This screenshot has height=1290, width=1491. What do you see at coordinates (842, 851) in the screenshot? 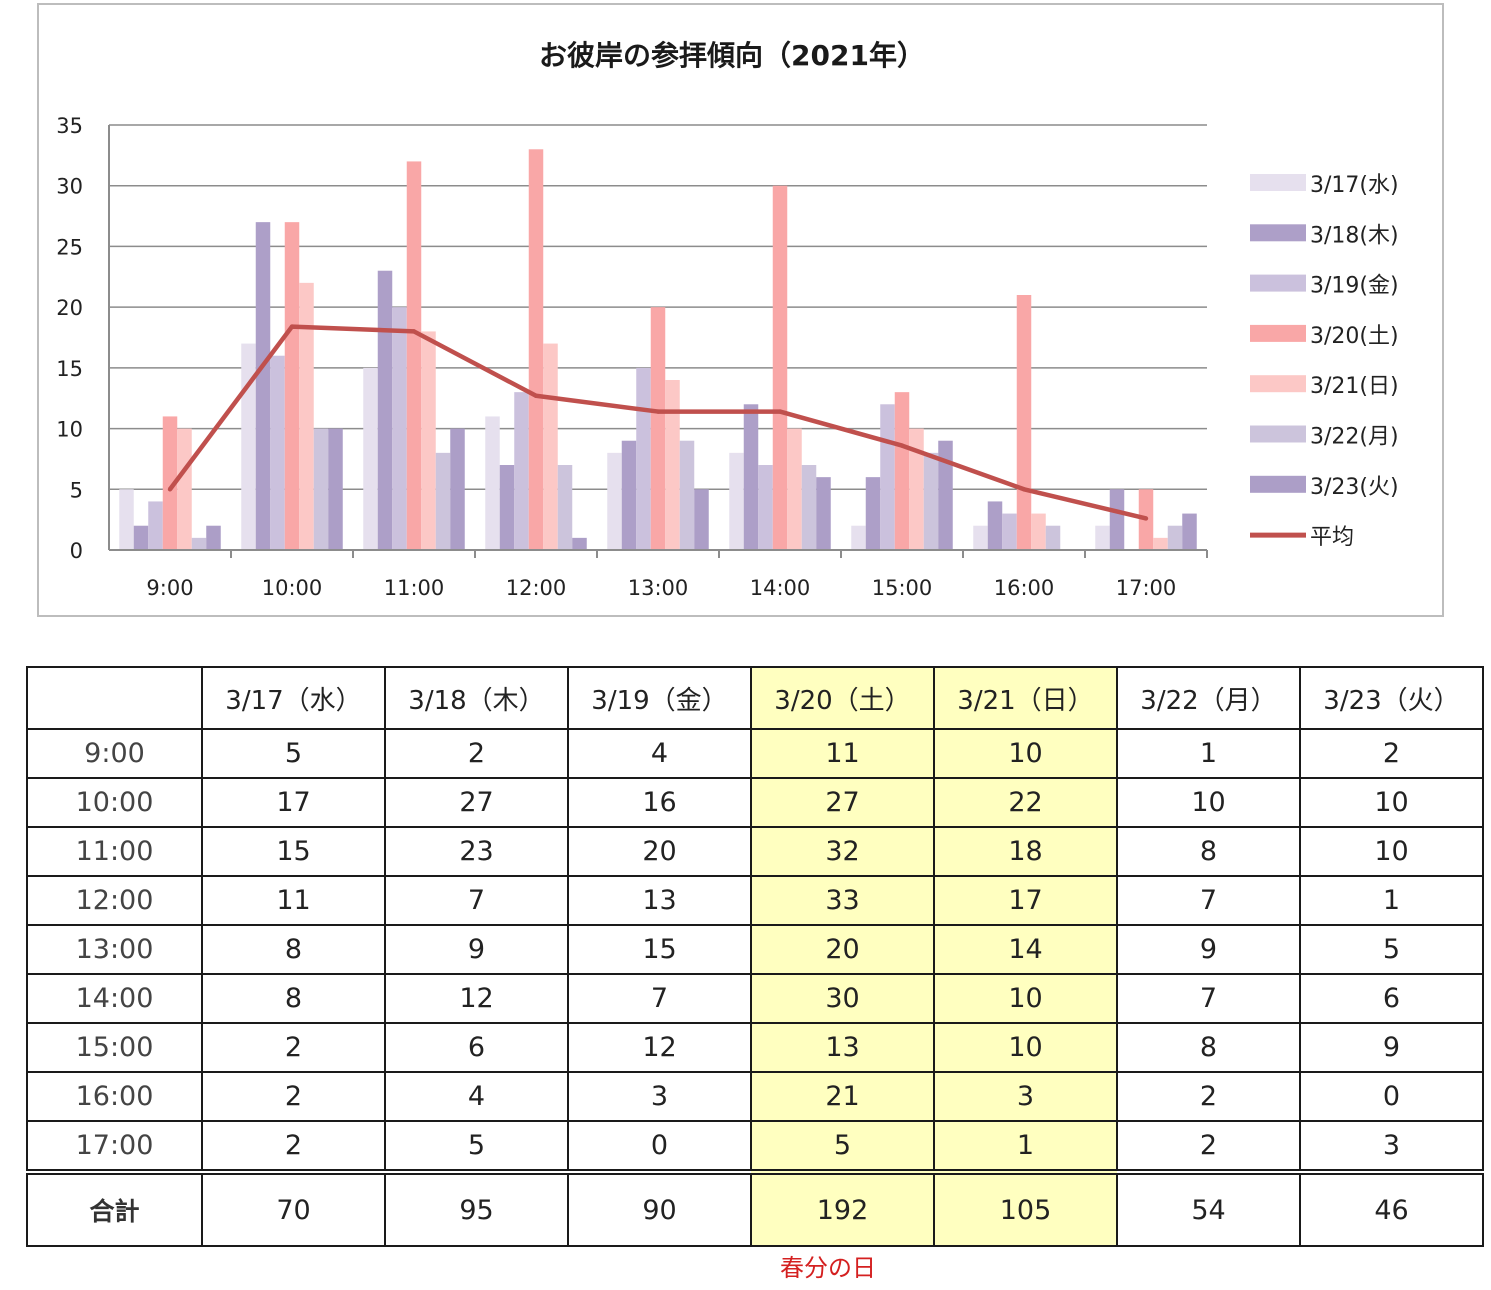
I see `table-cell: 32` at bounding box center [842, 851].